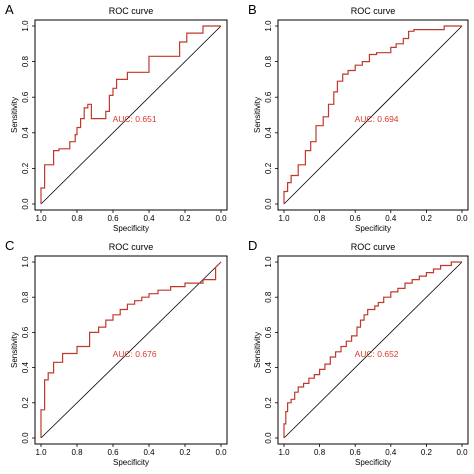  Describe the element at coordinates (252, 245) in the screenshot. I see `panel-label: D` at that location.